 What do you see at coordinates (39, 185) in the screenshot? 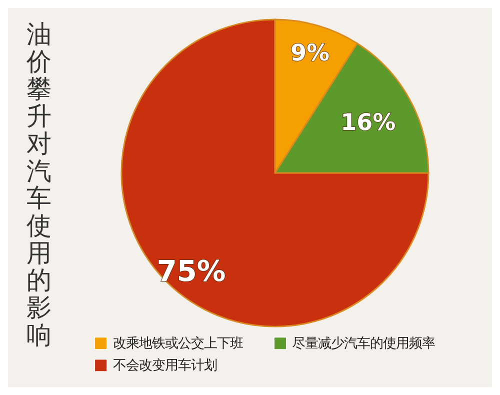
I see `chart-title: 油价攀升对汽车使用的影响` at bounding box center [39, 185].